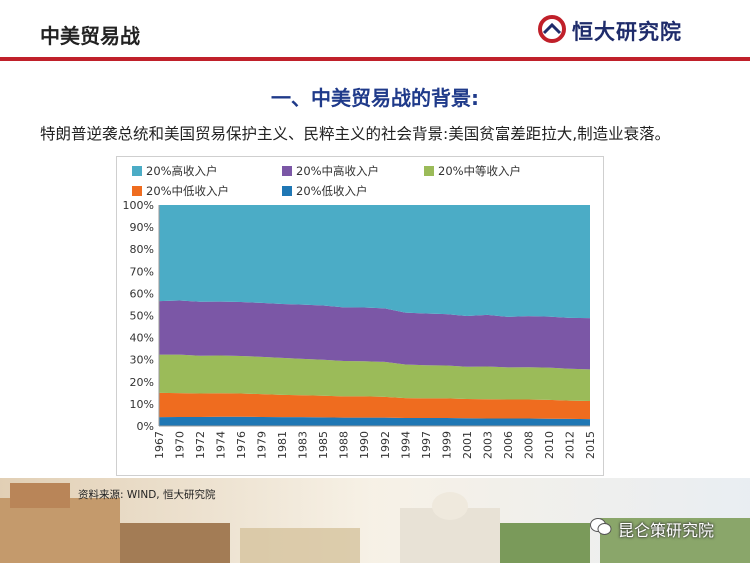 The height and width of the screenshot is (567, 750). What do you see at coordinates (145, 426) in the screenshot?
I see `y-tick-label: 0%` at bounding box center [145, 426].